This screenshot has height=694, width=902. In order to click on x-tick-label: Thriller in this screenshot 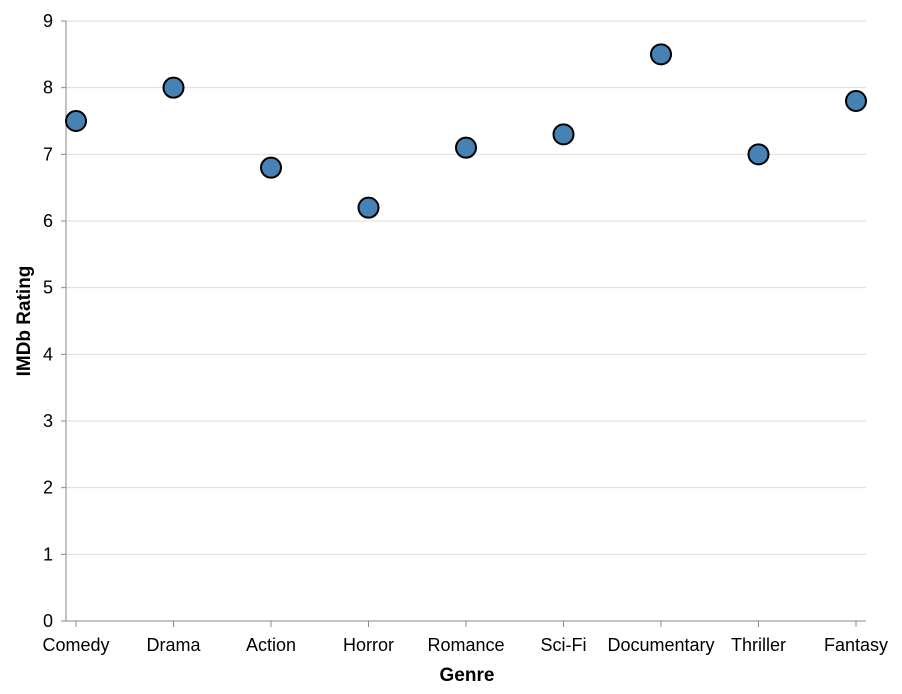, I will do `click(758, 645)`.